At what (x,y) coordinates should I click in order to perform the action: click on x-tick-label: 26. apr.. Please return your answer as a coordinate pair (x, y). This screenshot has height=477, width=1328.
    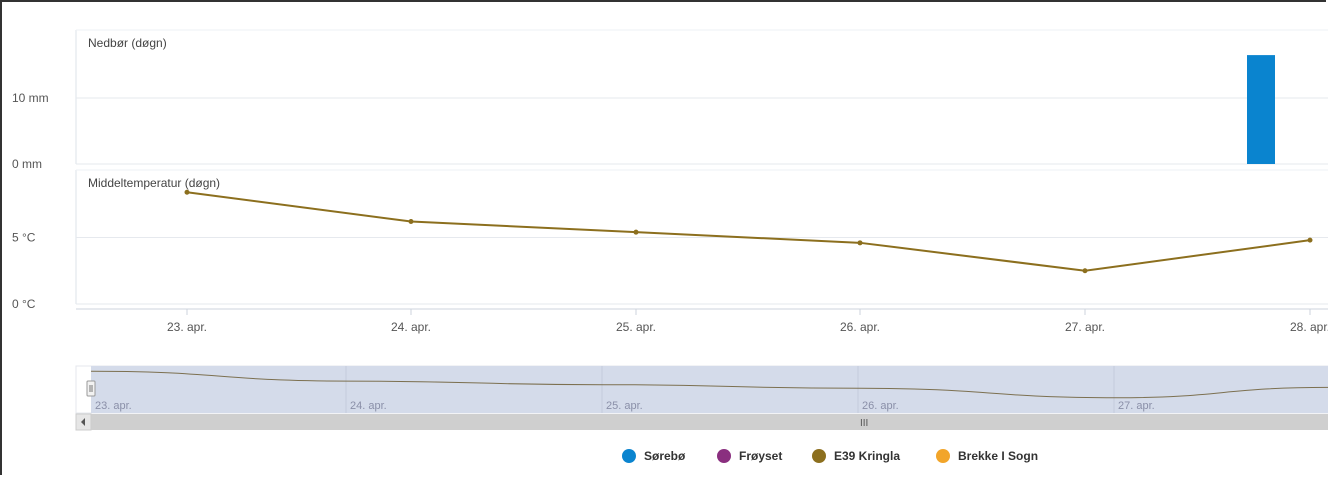
    Looking at the image, I should click on (860, 327).